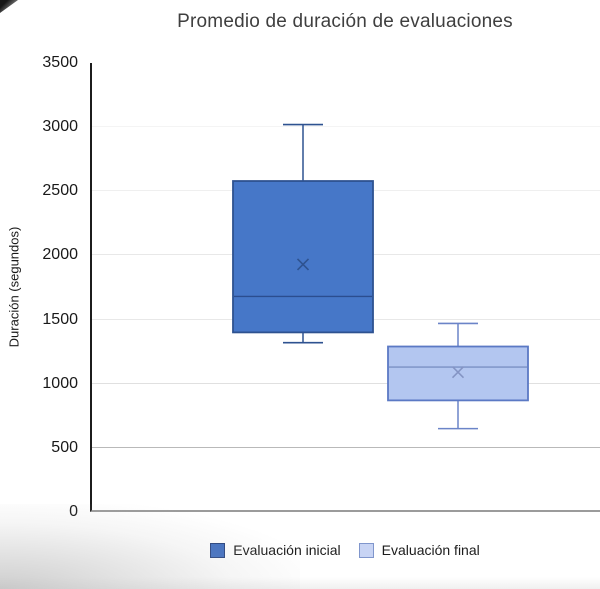 The image size is (600, 589). Describe the element at coordinates (73, 511) in the screenshot. I see `y-tick-label: 0` at that location.